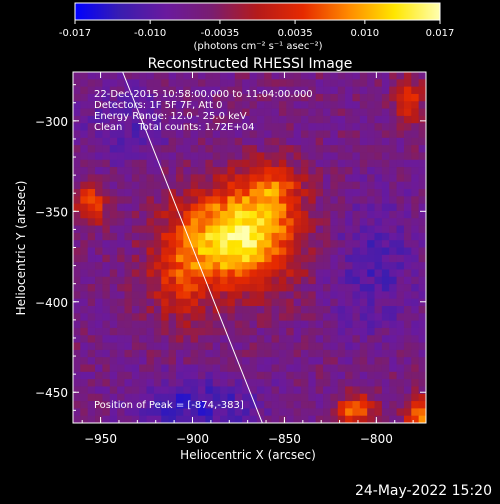 This screenshot has height=504, width=500. Describe the element at coordinates (423, 491) in the screenshot. I see `timestamp: 24-May-2022 15:20` at that location.